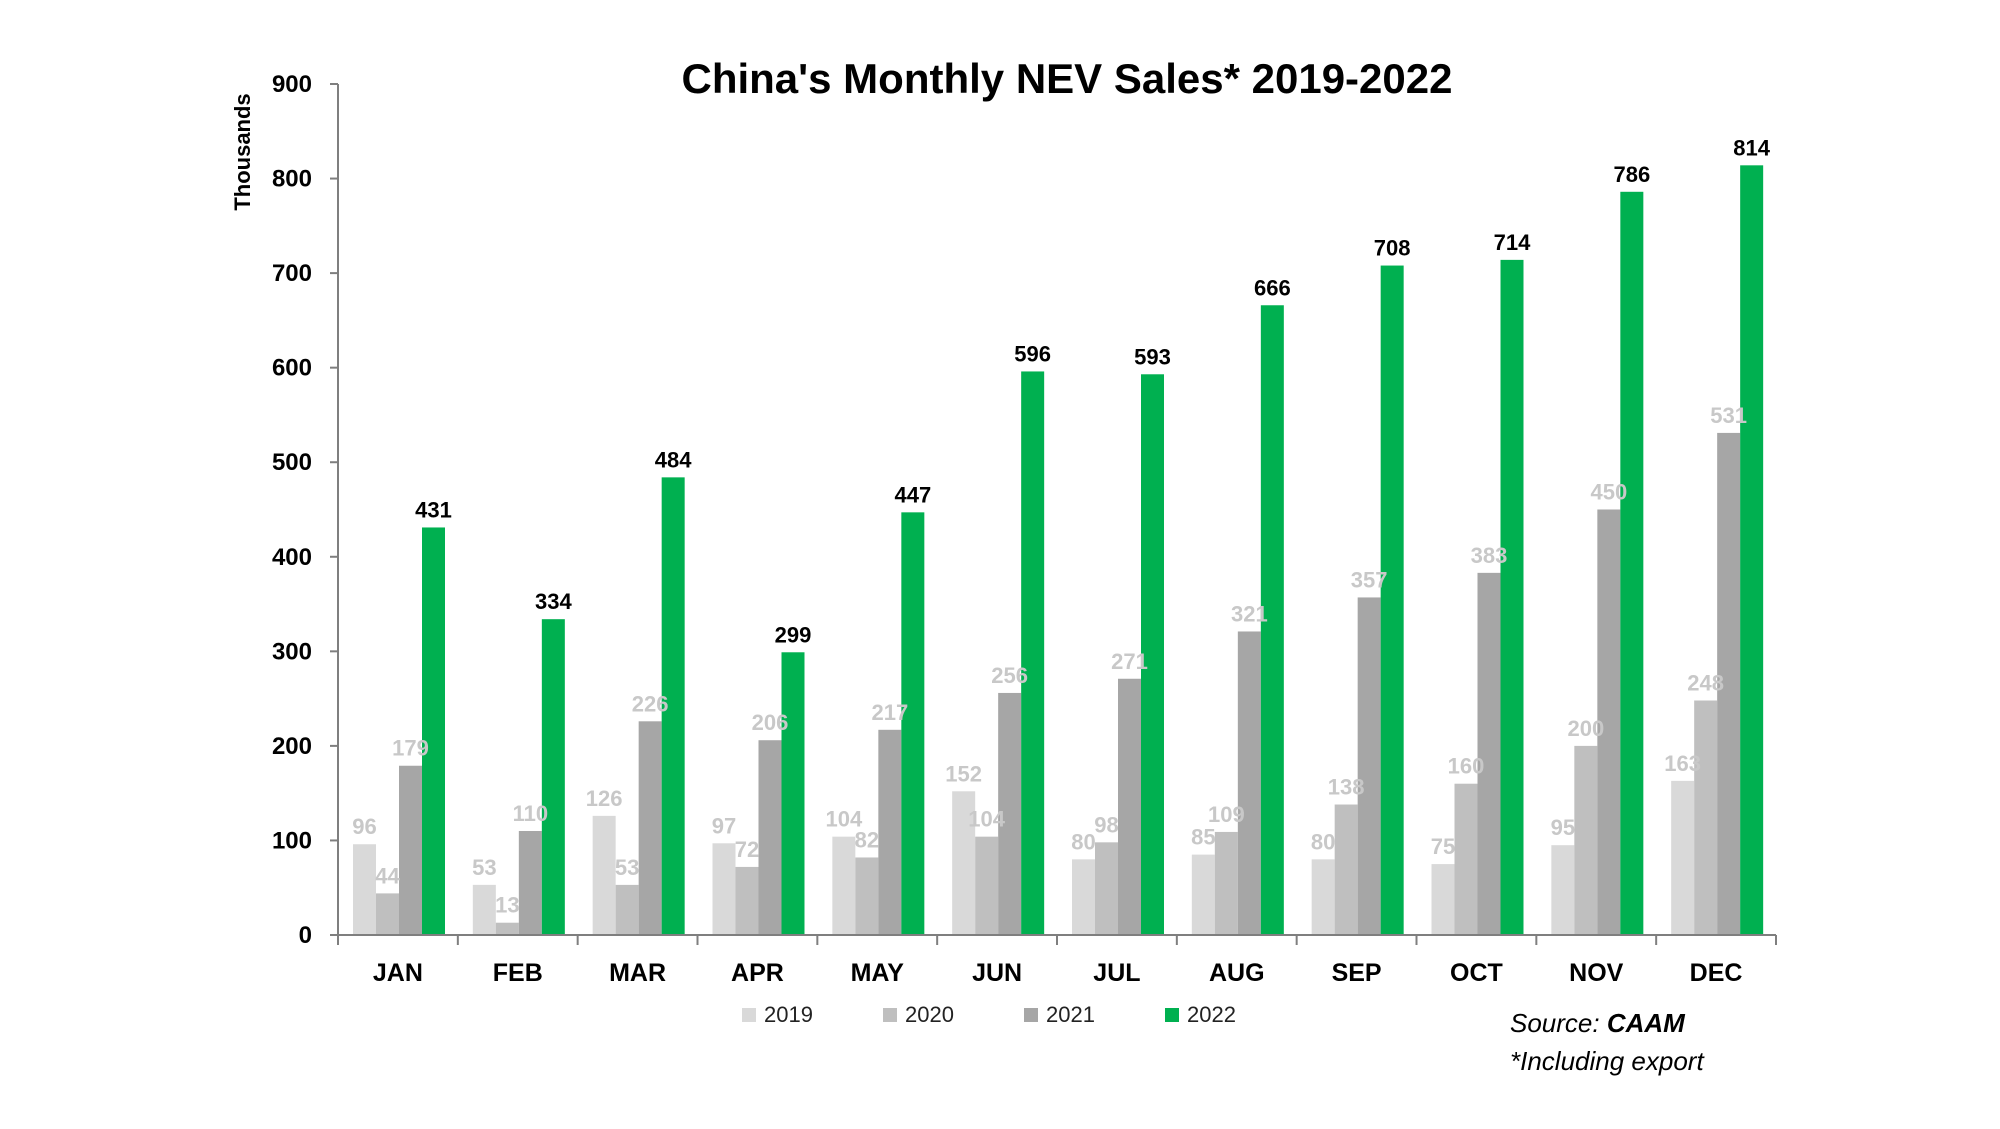 Image resolution: width=2000 pixels, height=1129 pixels. I want to click on x-tick-label: FEB, so click(518, 973).